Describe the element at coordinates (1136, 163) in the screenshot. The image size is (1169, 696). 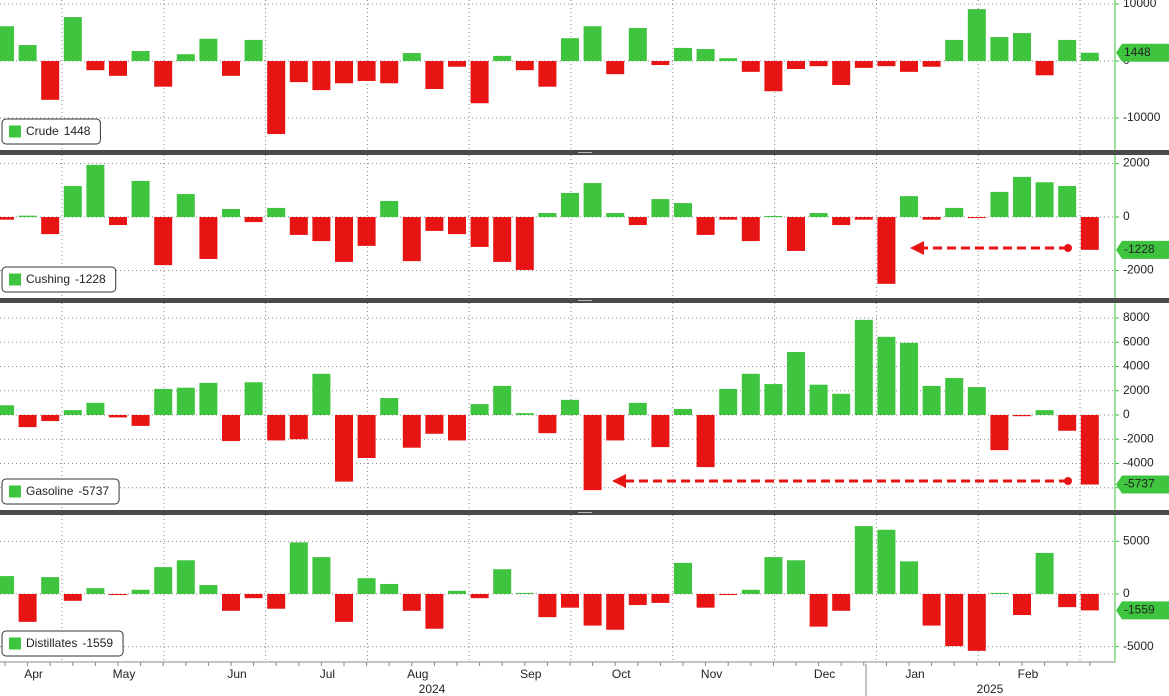
I see `y-tick-label: 2000` at that location.